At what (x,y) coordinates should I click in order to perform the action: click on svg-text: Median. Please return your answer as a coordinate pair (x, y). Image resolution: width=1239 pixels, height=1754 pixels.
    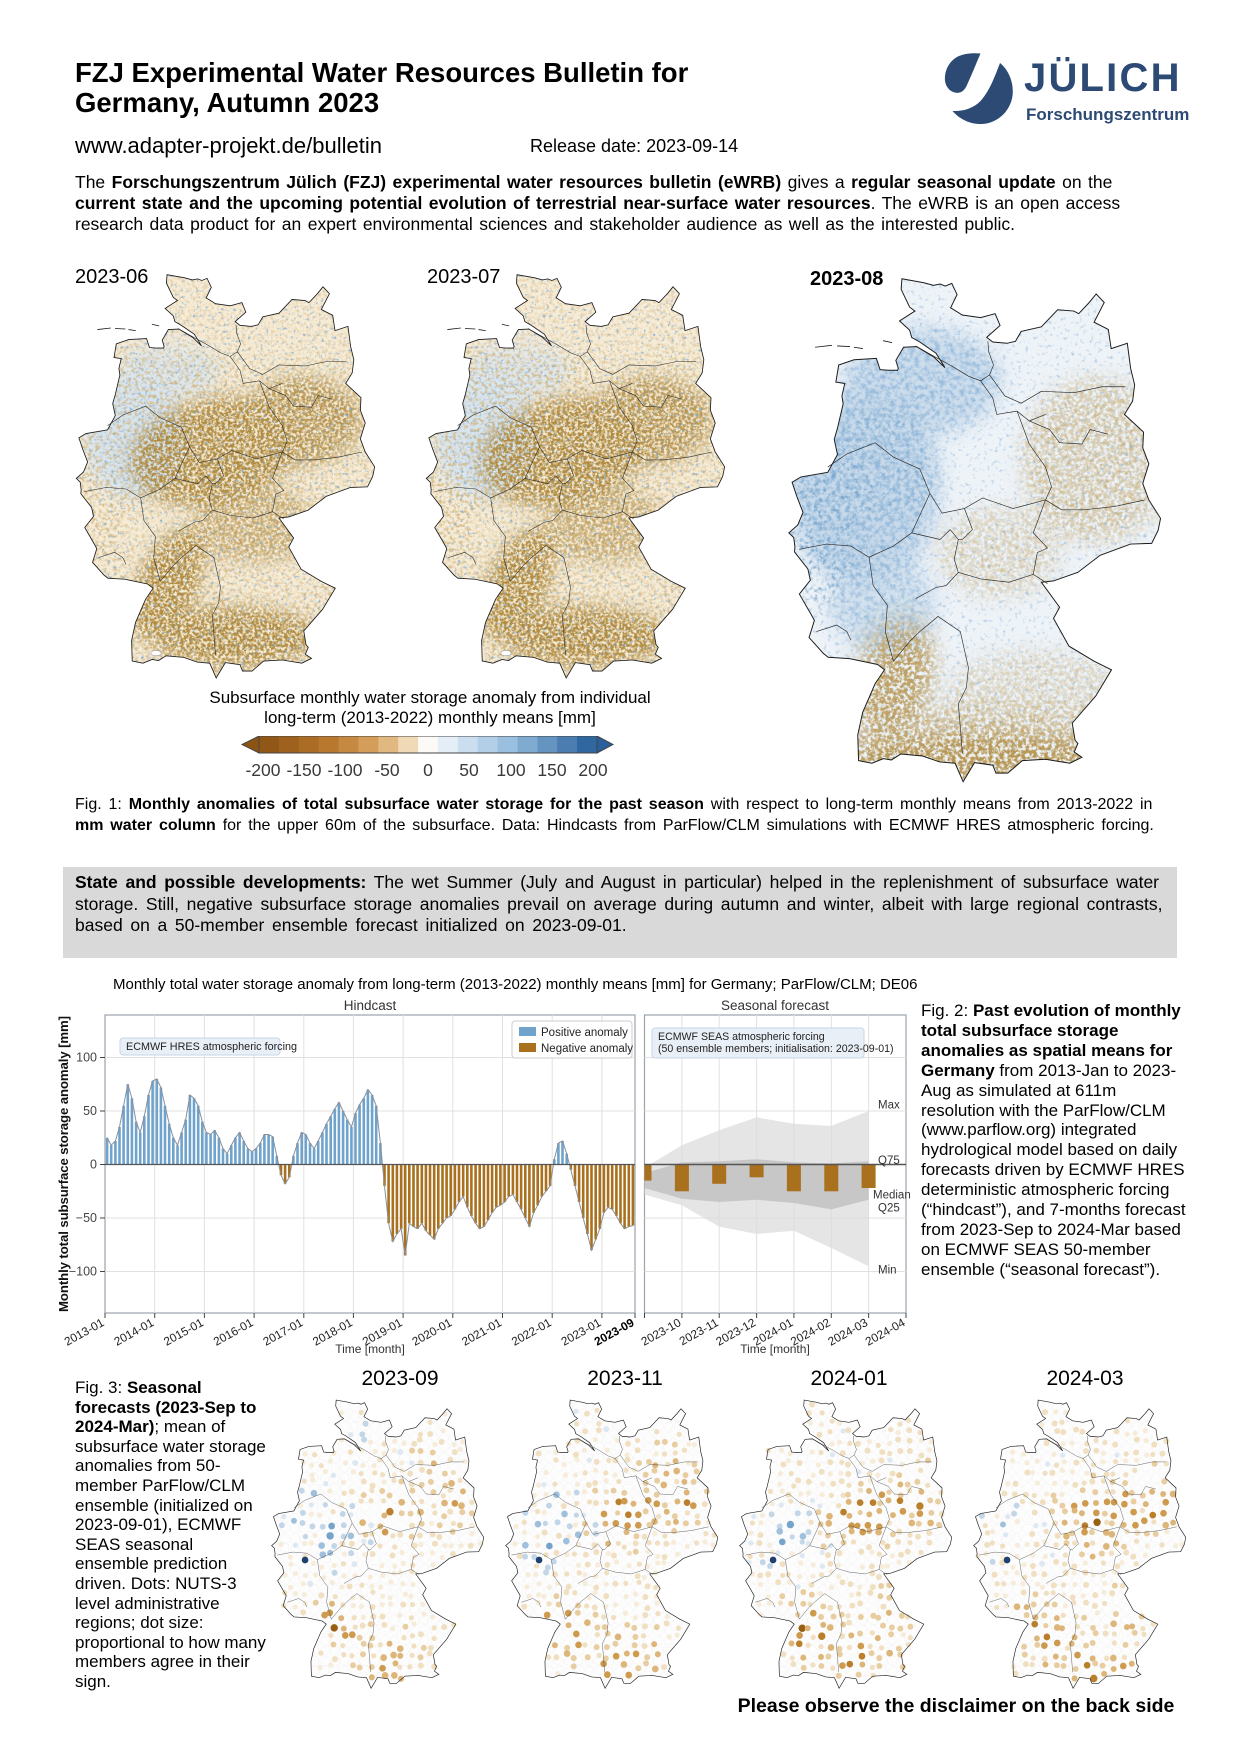
    Looking at the image, I should click on (892, 1196).